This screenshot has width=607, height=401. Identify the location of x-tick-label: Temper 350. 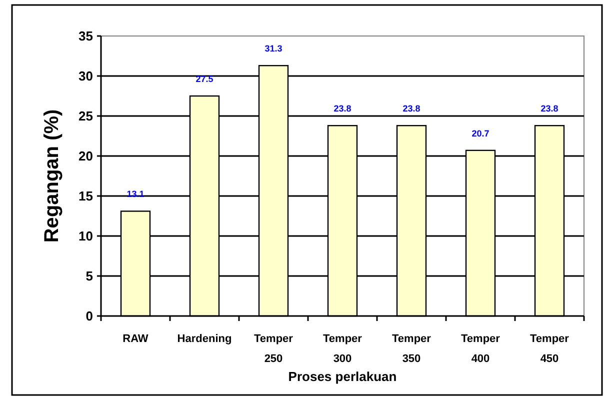
(412, 349).